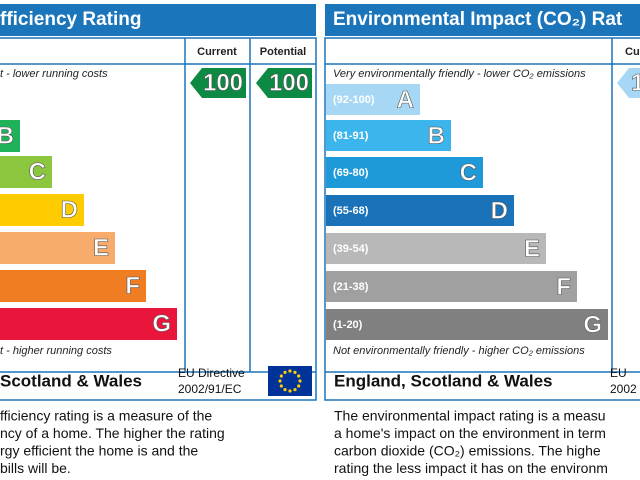 The height and width of the screenshot is (480, 640). I want to click on directive: 2002/91/EC, so click(210, 389).